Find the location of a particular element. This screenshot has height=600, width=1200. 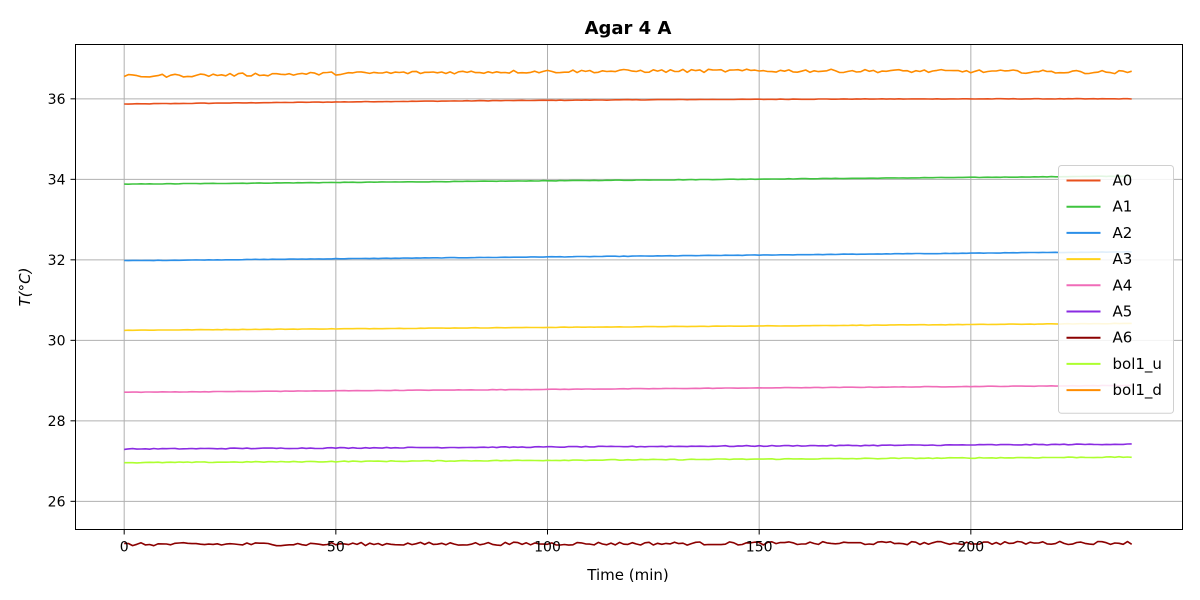

series-line-A0 is located at coordinates (628, 101).